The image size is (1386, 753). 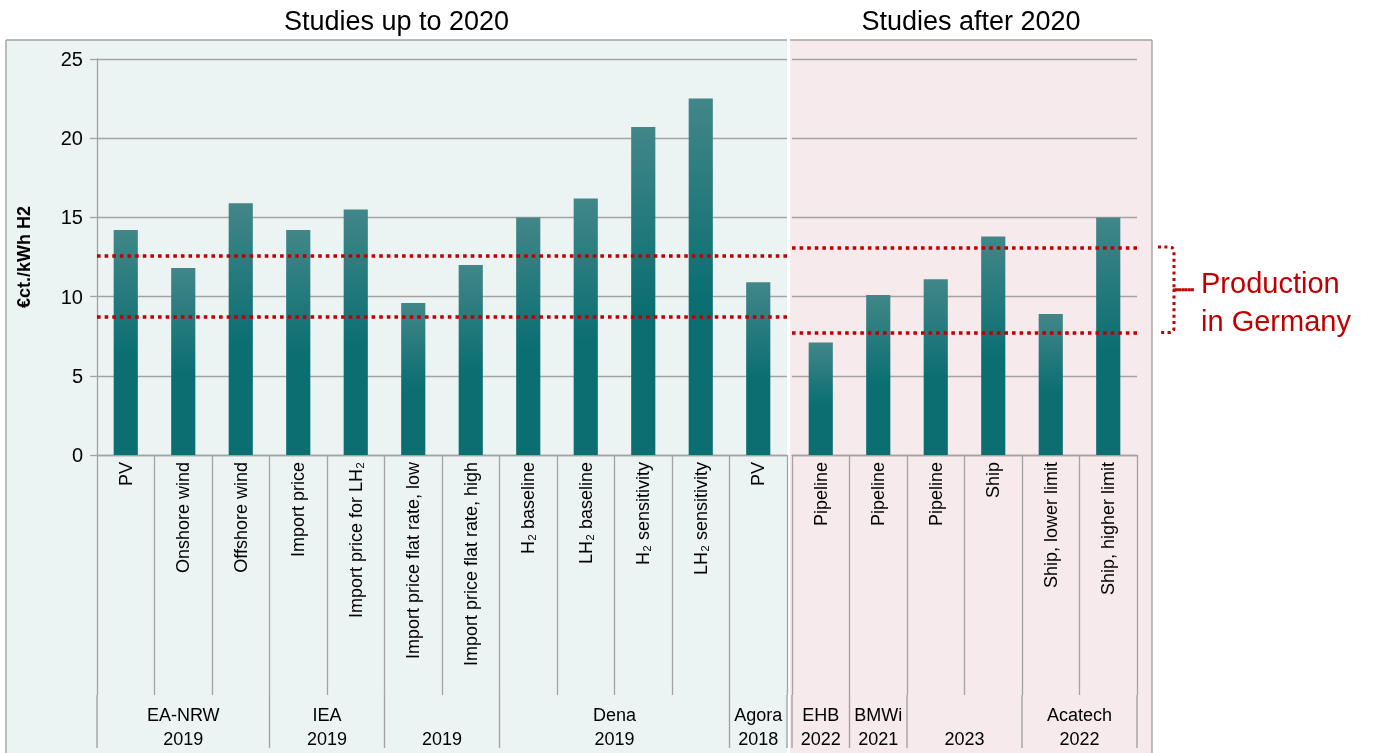 I want to click on text: 2019, so click(x=442, y=739).